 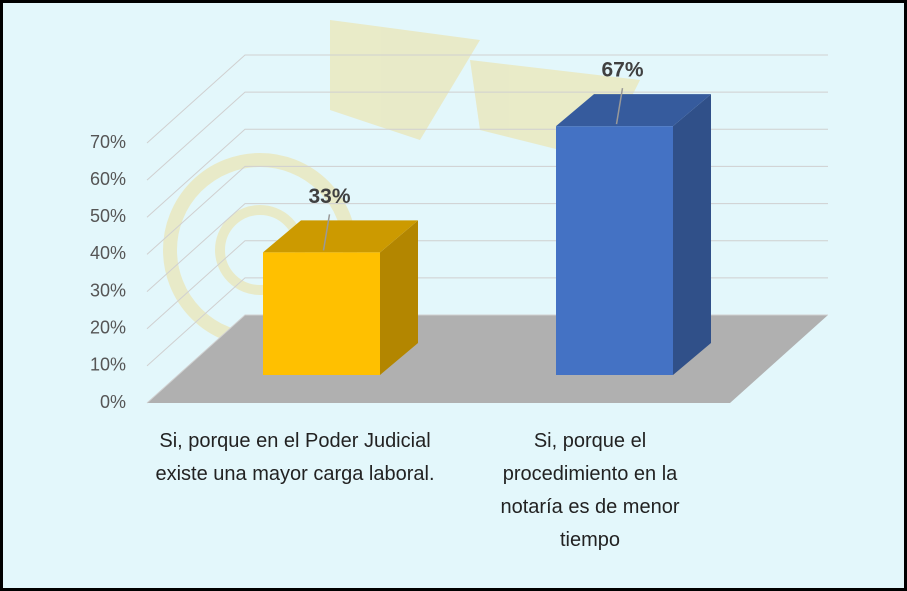 What do you see at coordinates (487, 359) in the screenshot?
I see `floor` at bounding box center [487, 359].